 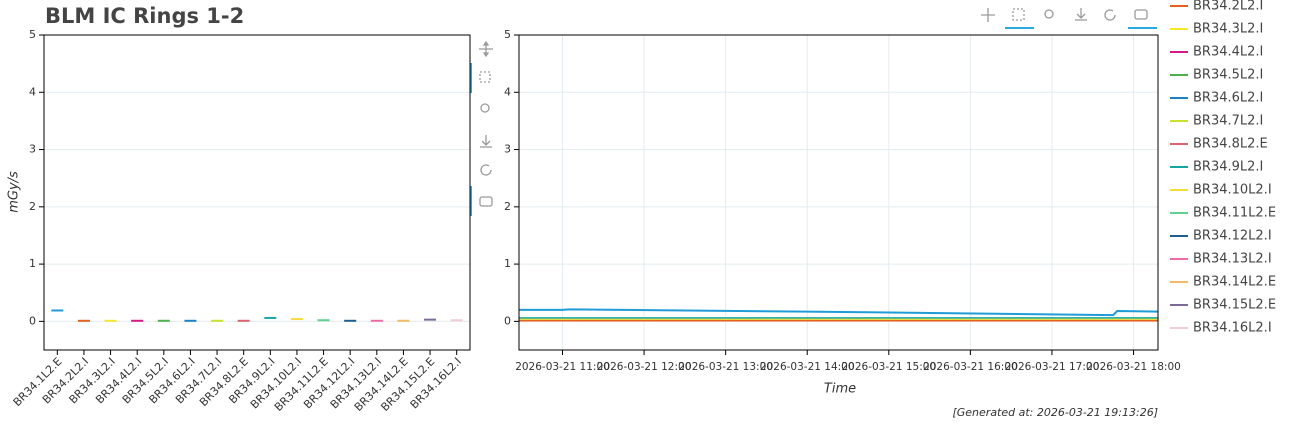 What do you see at coordinates (1228, 7) in the screenshot?
I see `legend-label: BR34.2L2.I` at bounding box center [1228, 7].